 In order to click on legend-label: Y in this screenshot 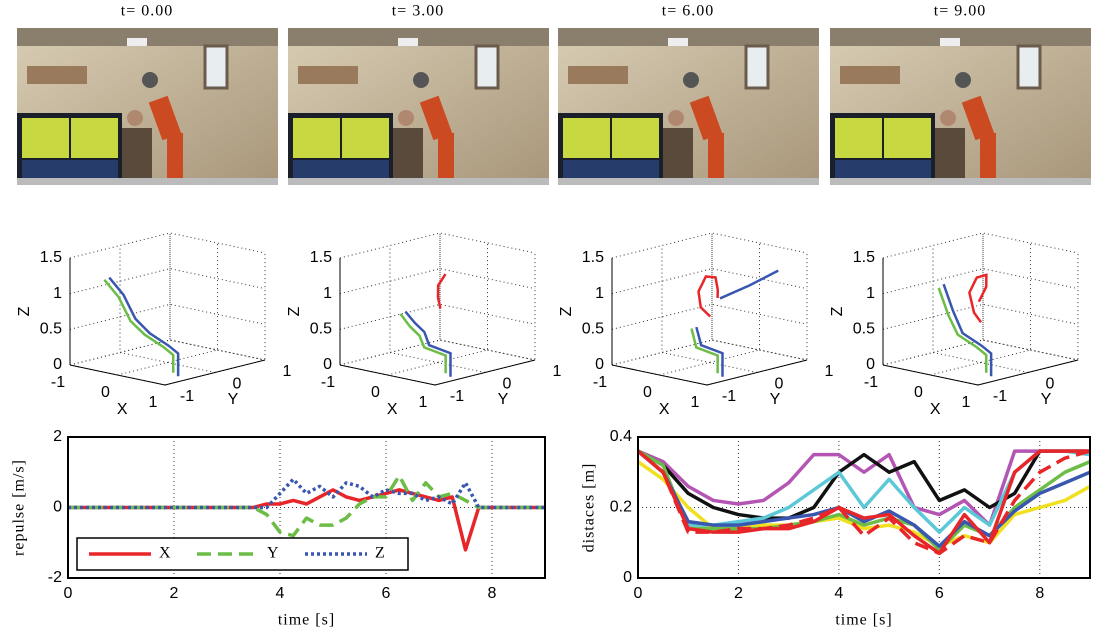, I will do `click(273, 553)`.